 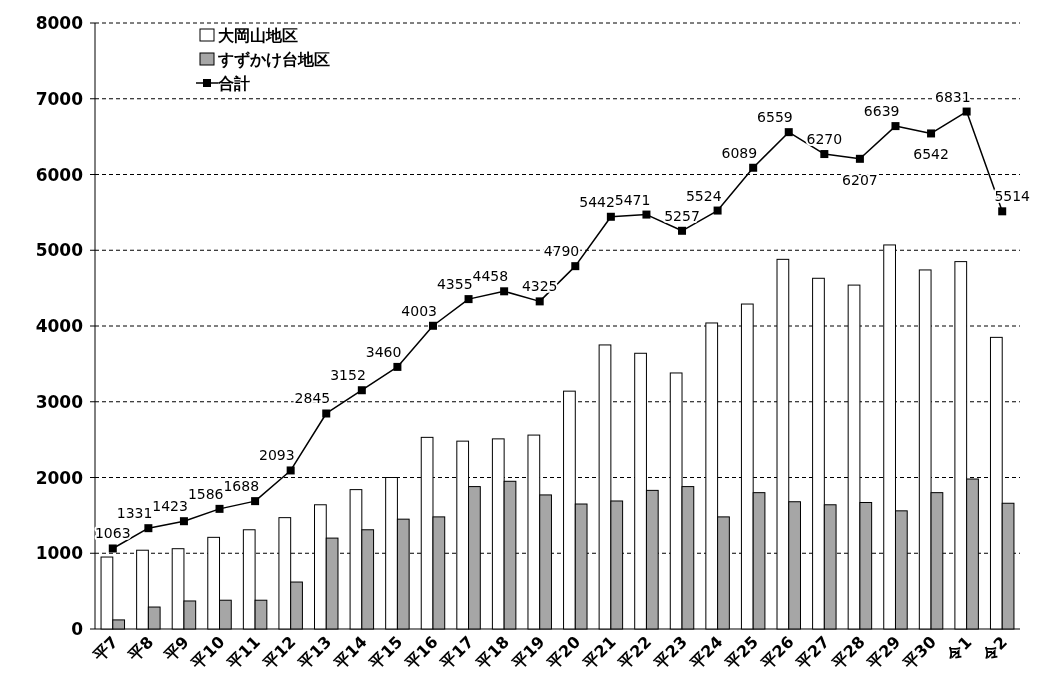 I want to click on data-label: 5257, so click(x=682, y=215).